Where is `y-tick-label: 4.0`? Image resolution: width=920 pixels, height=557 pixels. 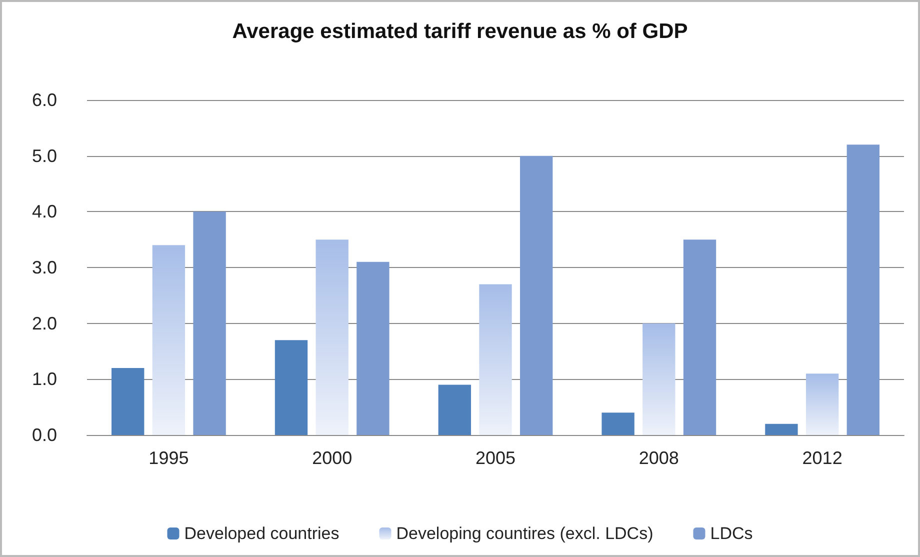
y-tick-label: 4.0 is located at coordinates (44, 212).